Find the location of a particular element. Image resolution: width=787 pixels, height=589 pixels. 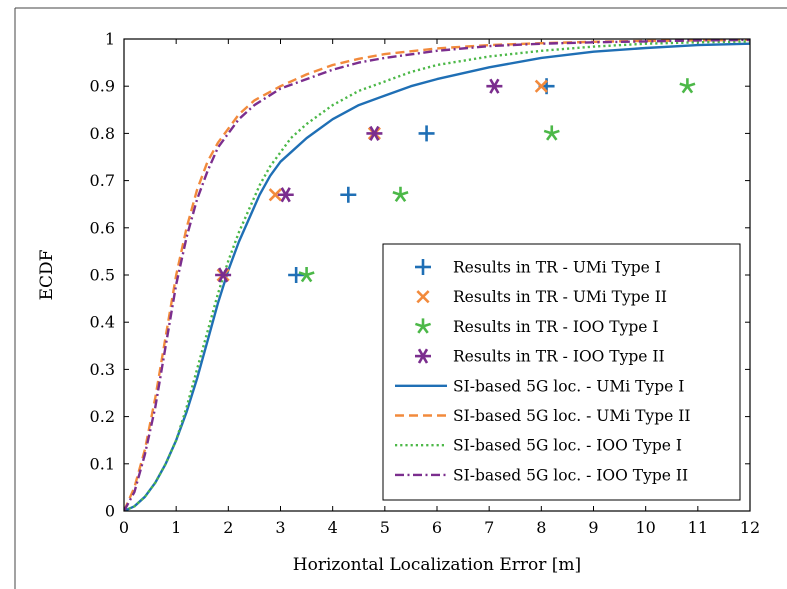

x-tick-label: 1 is located at coordinates (176, 527).